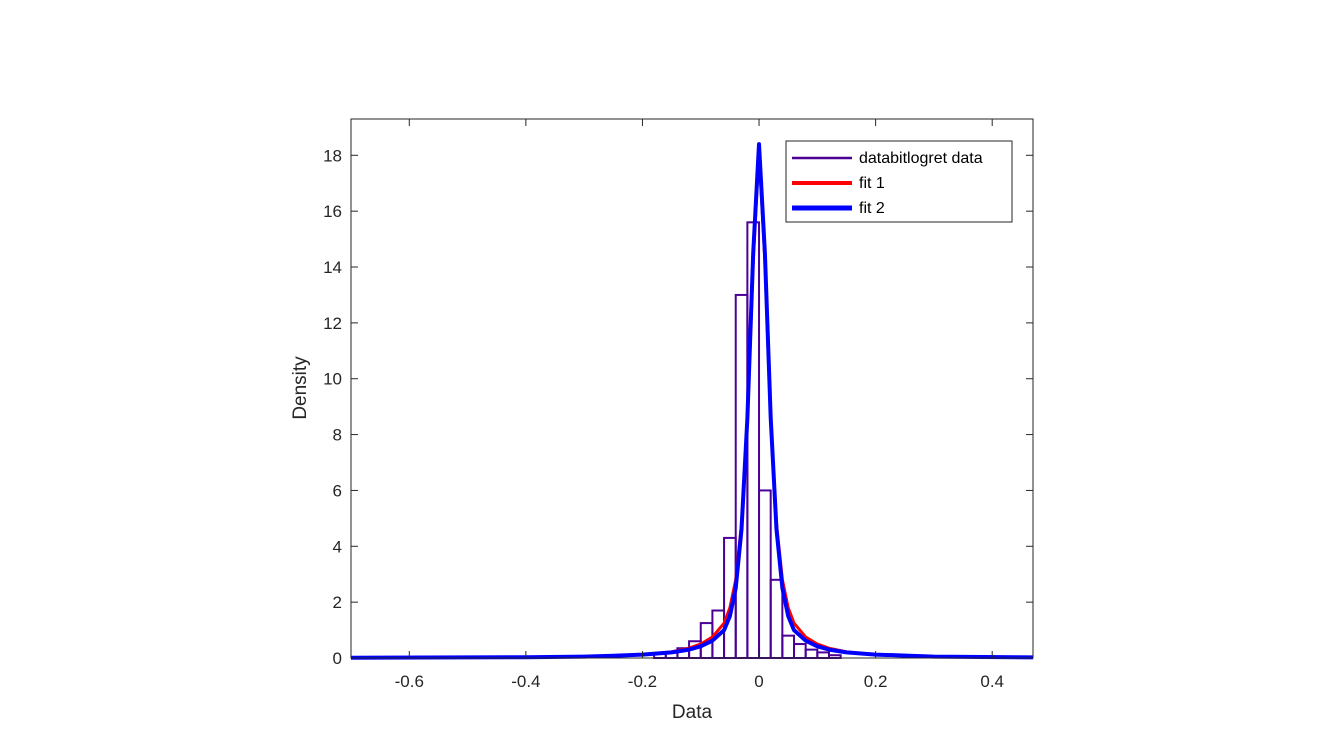 This screenshot has width=1334, height=750. Describe the element at coordinates (642, 681) in the screenshot. I see `x-tick-label: -0.2` at that location.